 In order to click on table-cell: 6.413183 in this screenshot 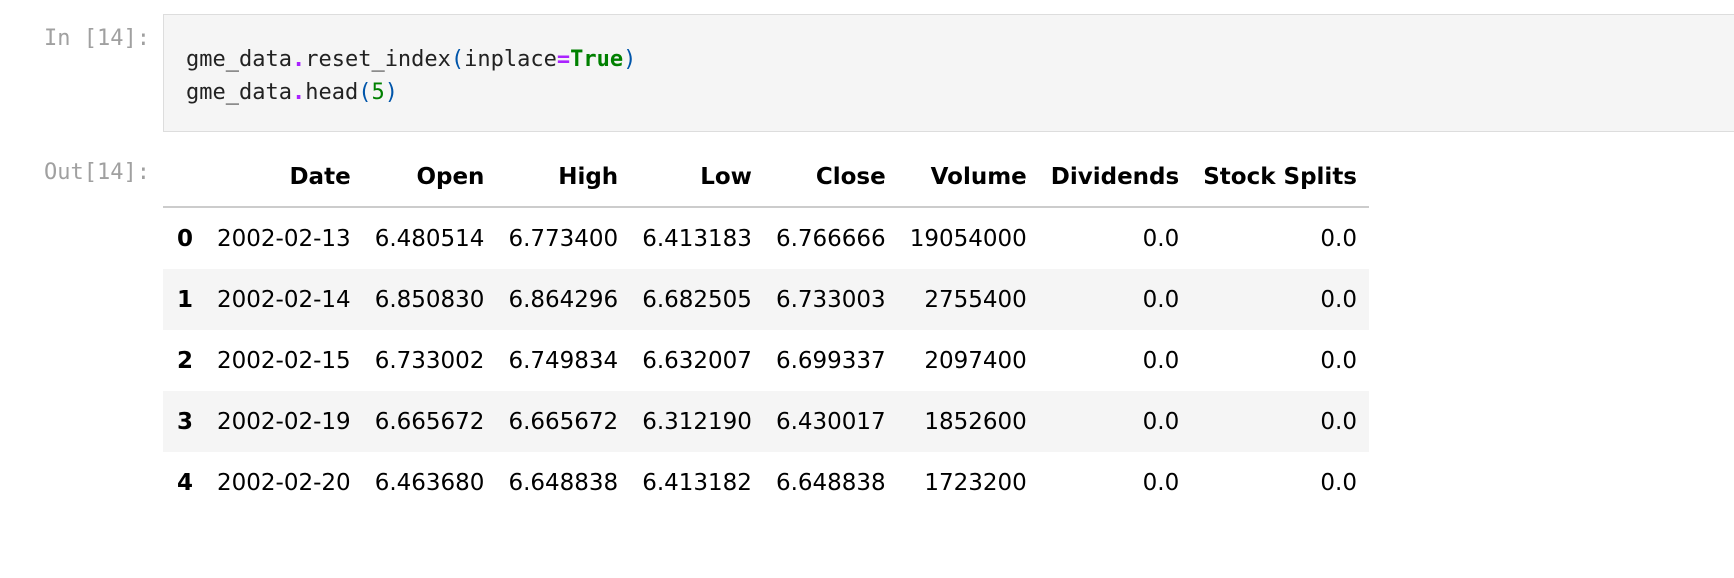, I will do `click(697, 238)`.